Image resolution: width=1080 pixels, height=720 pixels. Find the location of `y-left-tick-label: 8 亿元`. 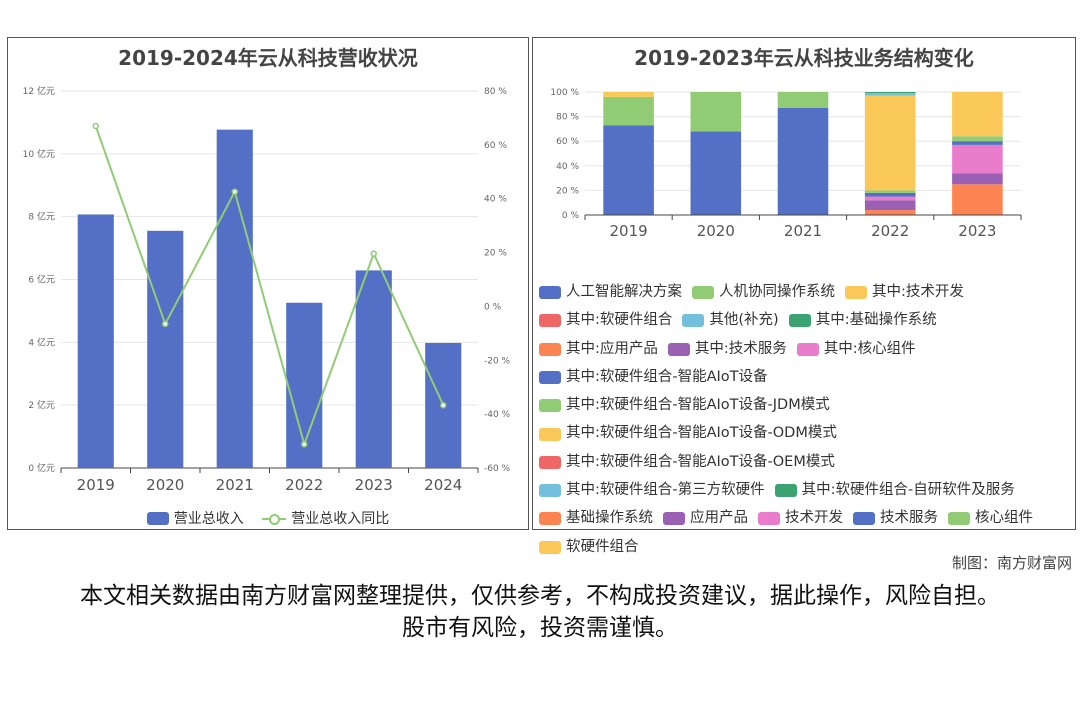

y-left-tick-label: 8 亿元 is located at coordinates (41, 217).